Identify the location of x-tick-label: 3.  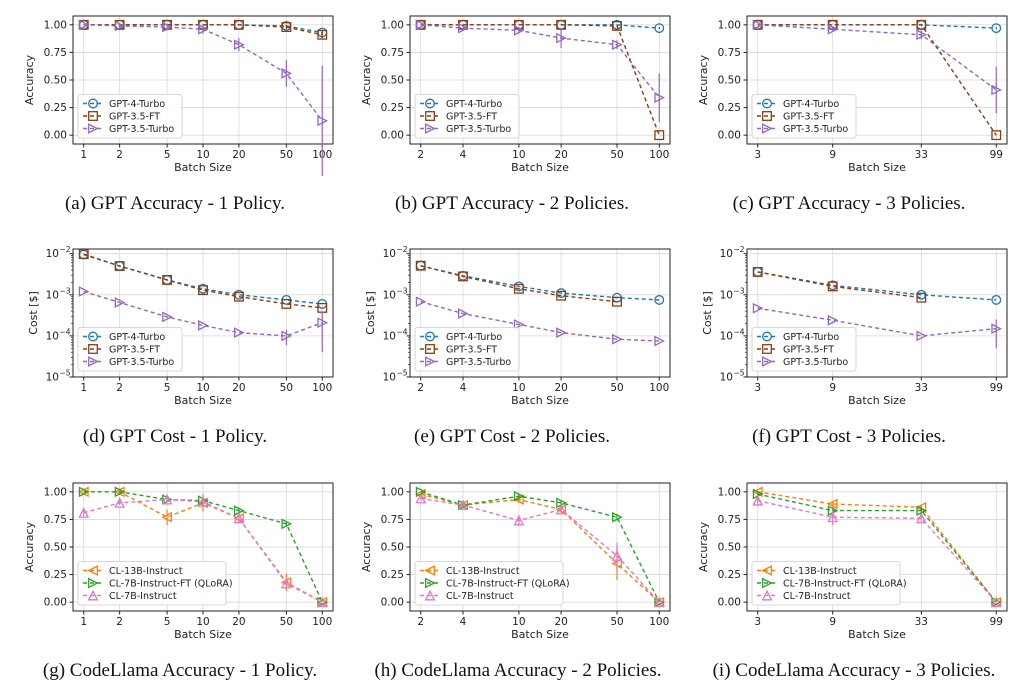
(757, 155).